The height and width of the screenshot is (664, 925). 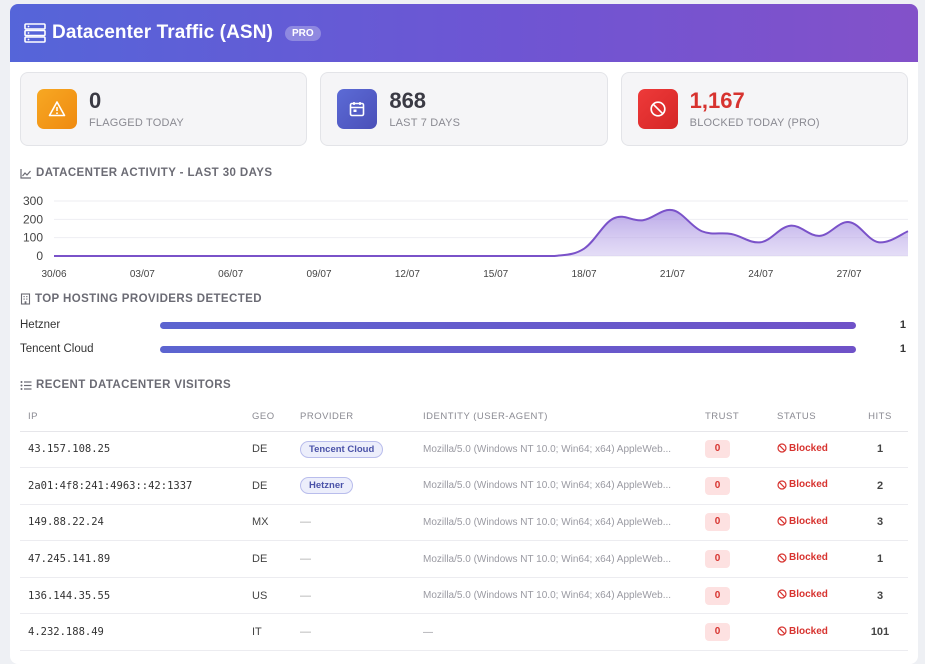 I want to click on y-tick-label: 100, so click(x=33, y=238).